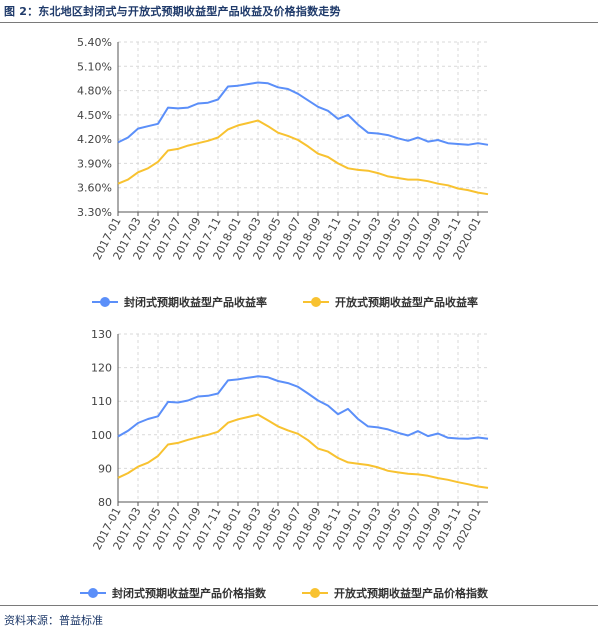  Describe the element at coordinates (94, 66) in the screenshot. I see `y-tick-label: 5.10%` at that location.